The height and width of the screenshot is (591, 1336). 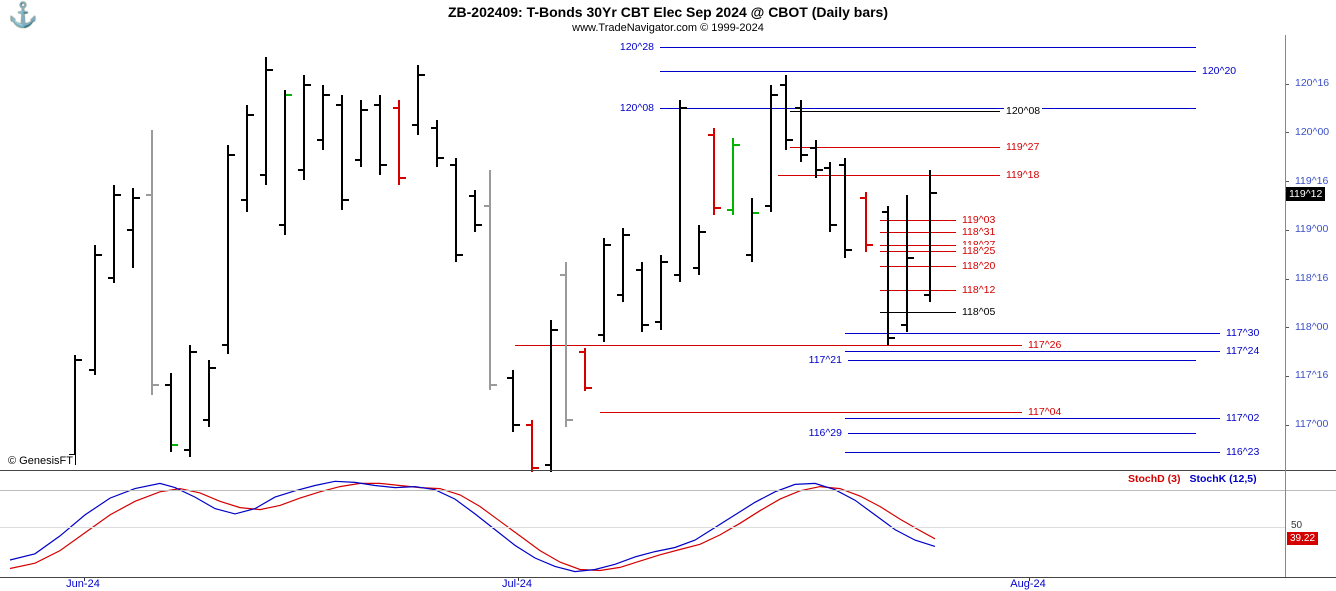 What do you see at coordinates (1154, 479) in the screenshot?
I see `stoch-d-legend-label: StochD (3)` at bounding box center [1154, 479].